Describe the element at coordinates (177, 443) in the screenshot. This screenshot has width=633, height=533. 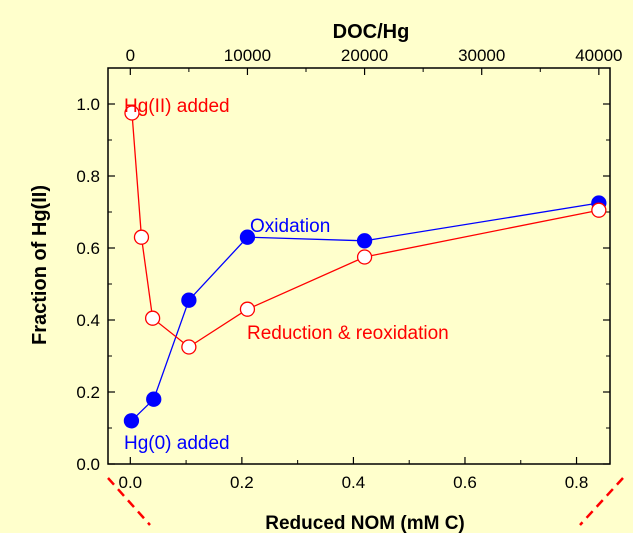
I see `annotation-hg0-added: Hg(0) added` at that location.